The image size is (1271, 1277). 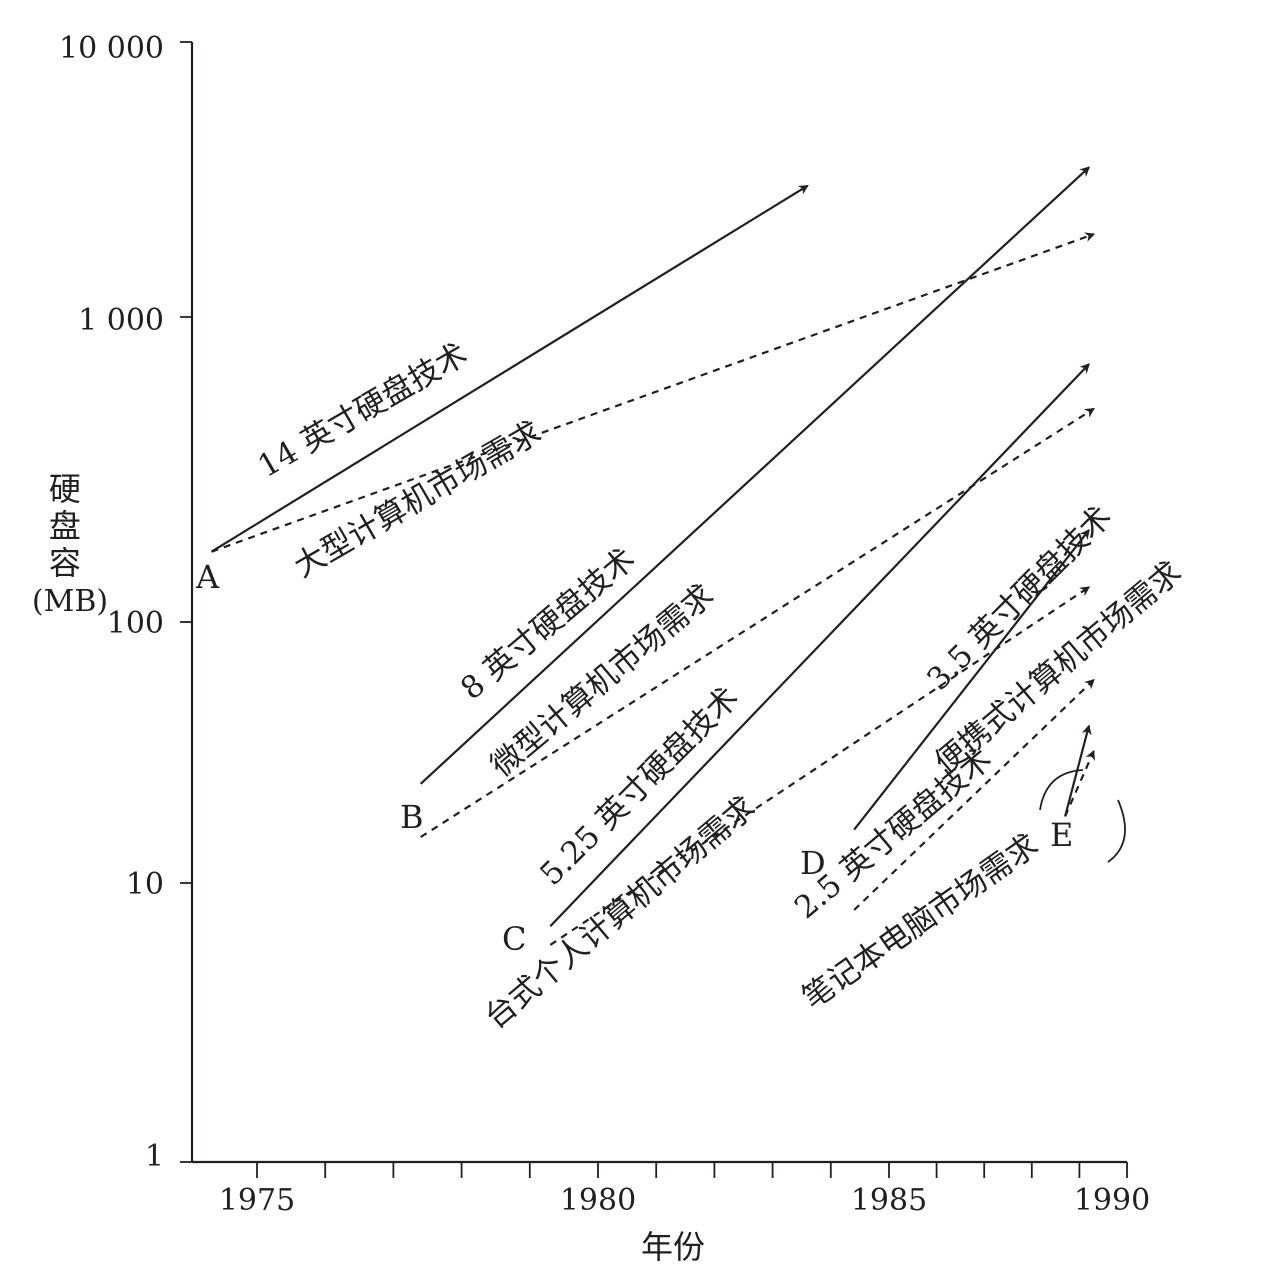 I want to click on point-label-c: C, so click(x=514, y=939).